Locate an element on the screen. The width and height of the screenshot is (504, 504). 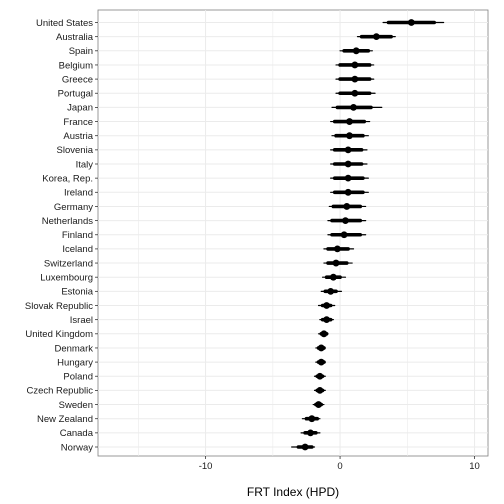
y-tick-label: Canada is located at coordinates (77, 433).